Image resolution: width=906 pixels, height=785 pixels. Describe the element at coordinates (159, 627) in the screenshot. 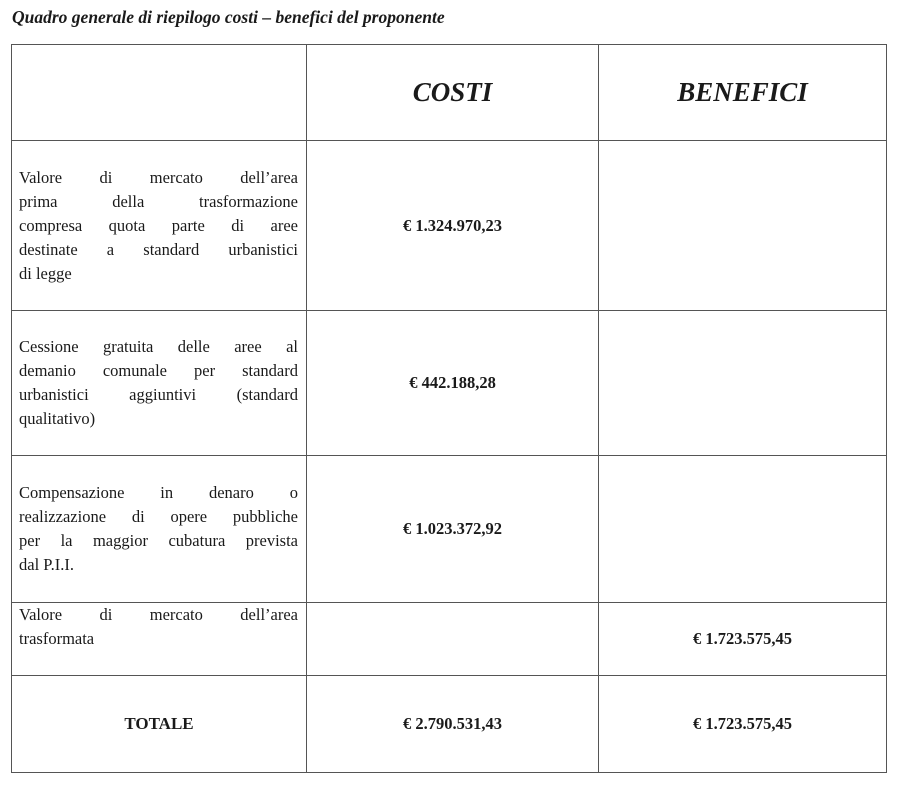

I see `row-description: Valore di mercato dell’area trasformata` at that location.